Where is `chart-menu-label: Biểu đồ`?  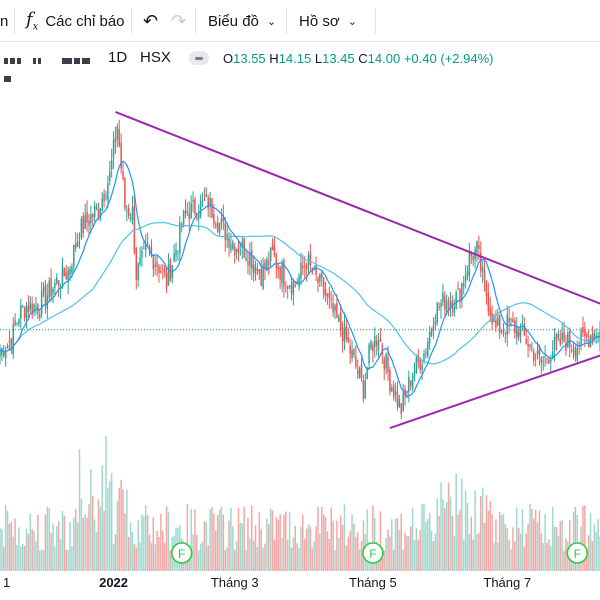
chart-menu-label: Biểu đồ is located at coordinates (233, 21).